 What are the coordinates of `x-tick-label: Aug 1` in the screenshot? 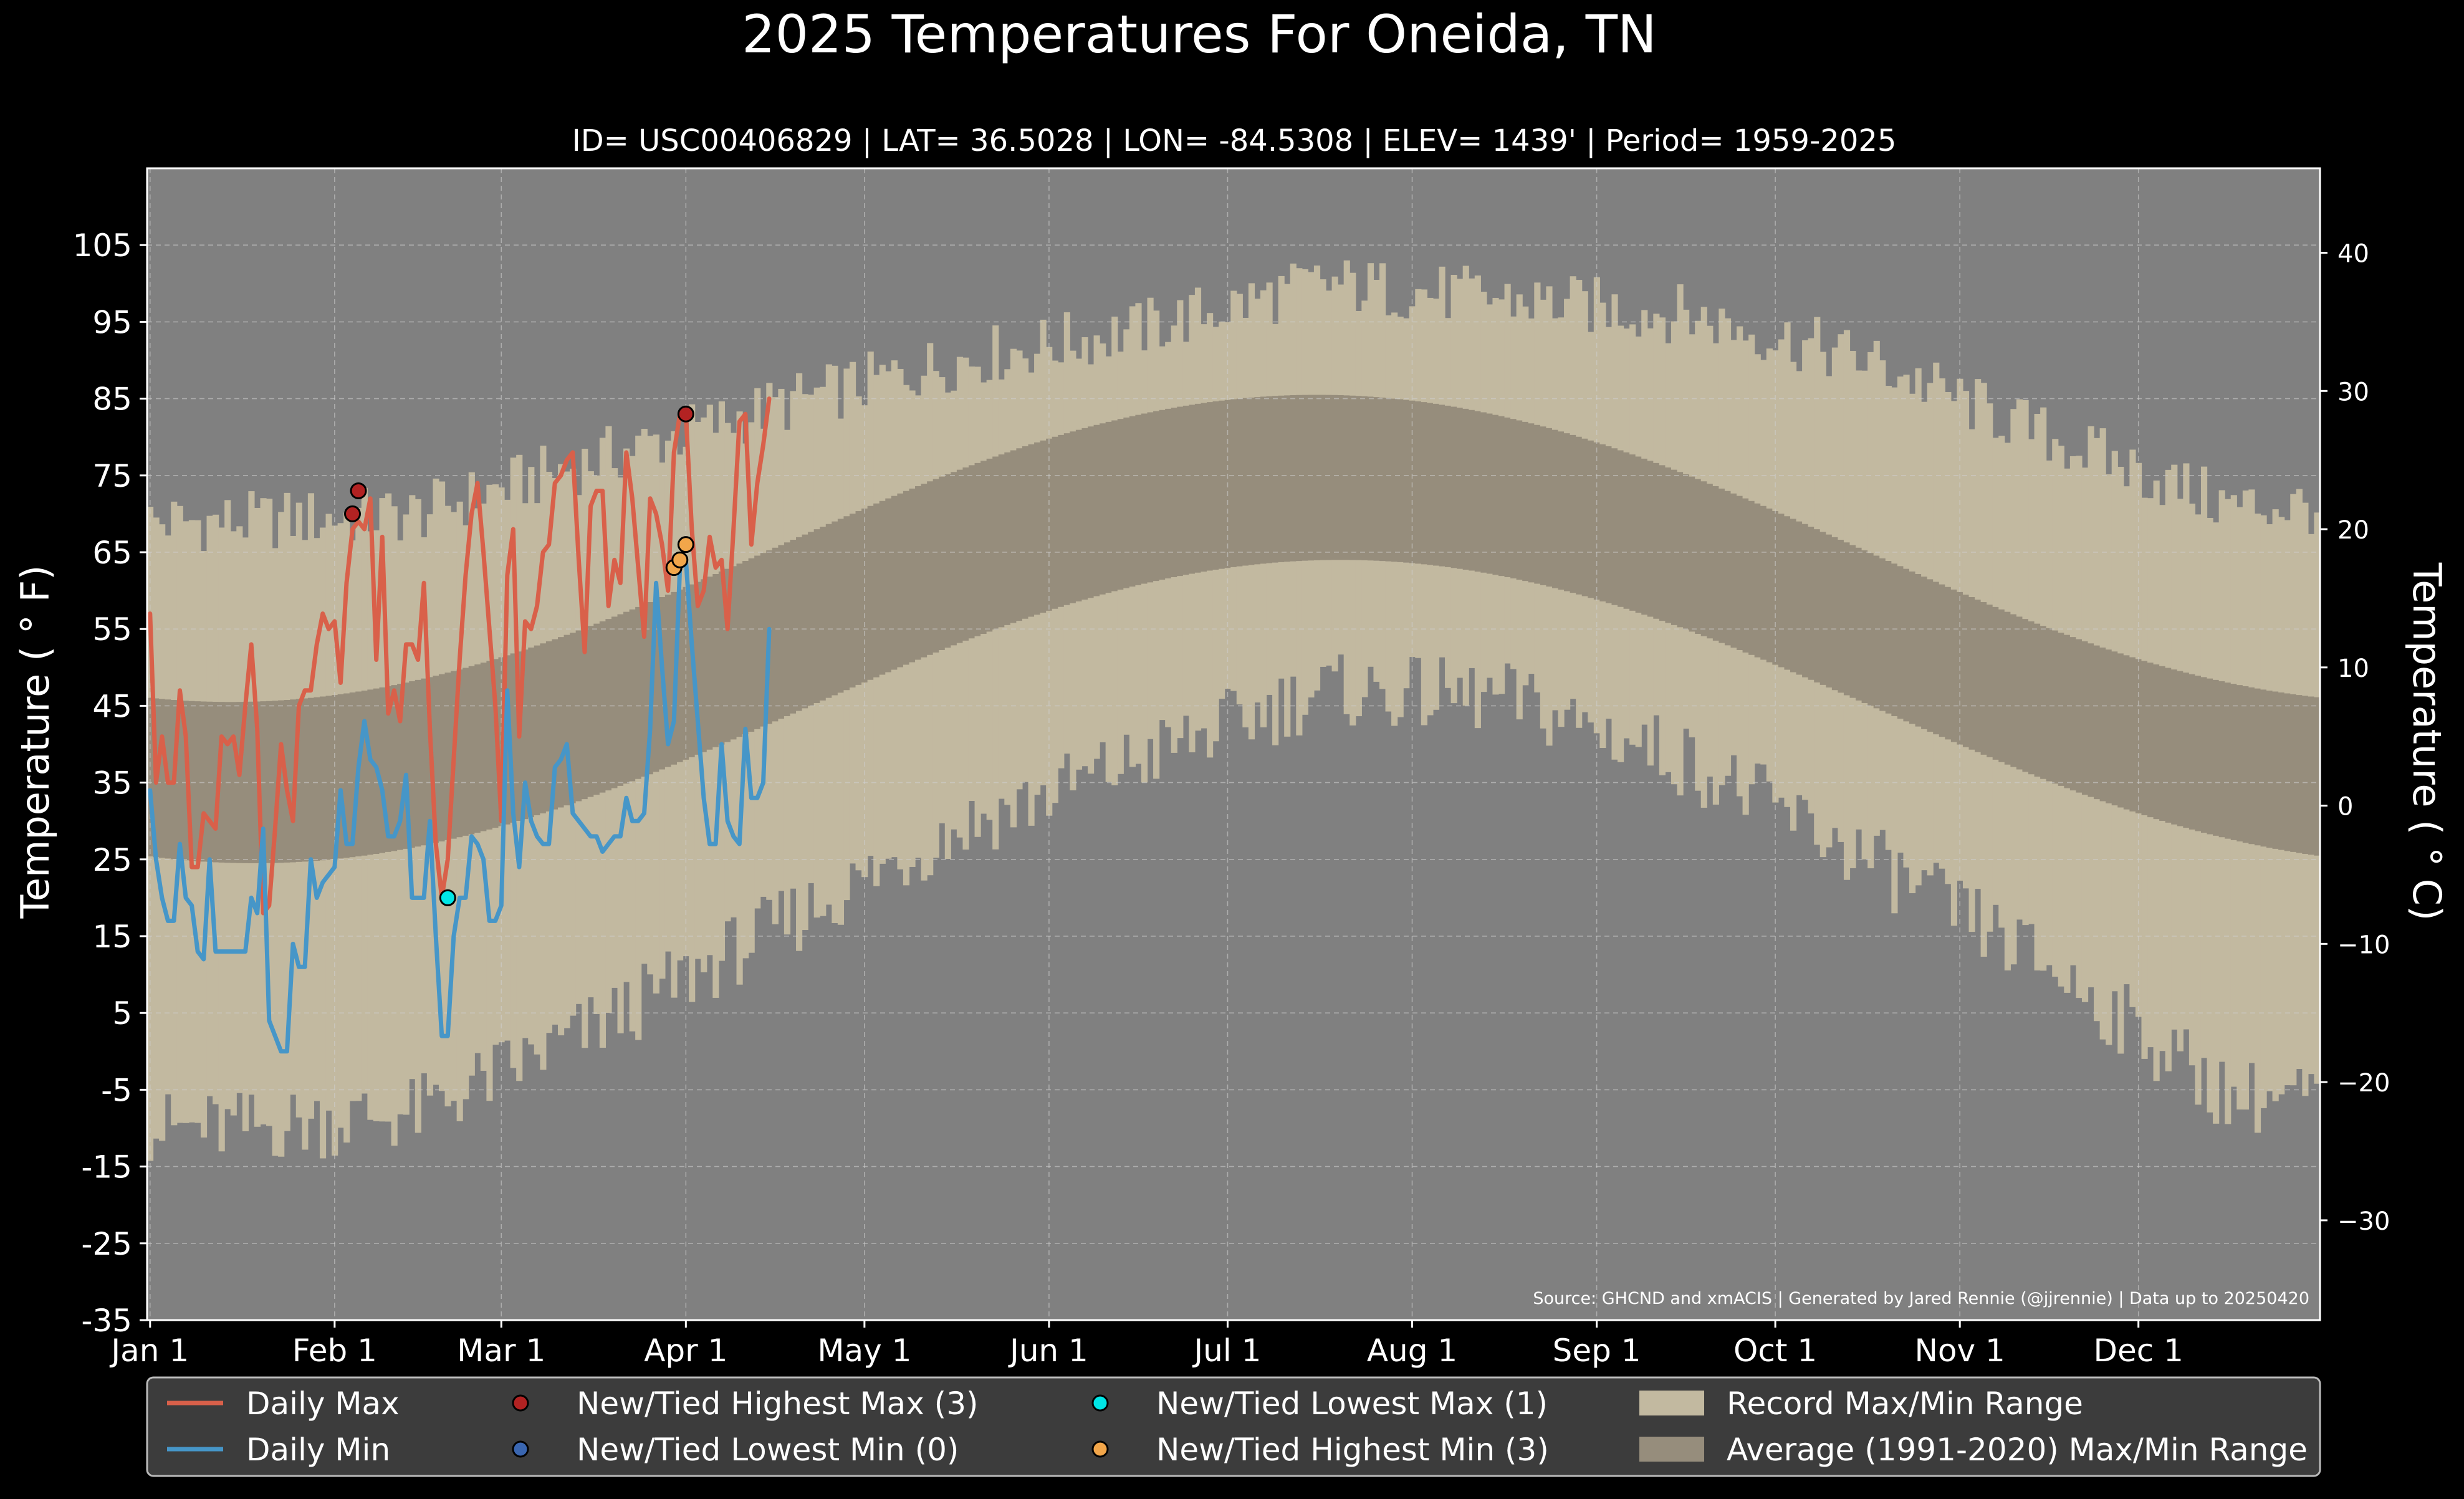 It's located at (1412, 1351).